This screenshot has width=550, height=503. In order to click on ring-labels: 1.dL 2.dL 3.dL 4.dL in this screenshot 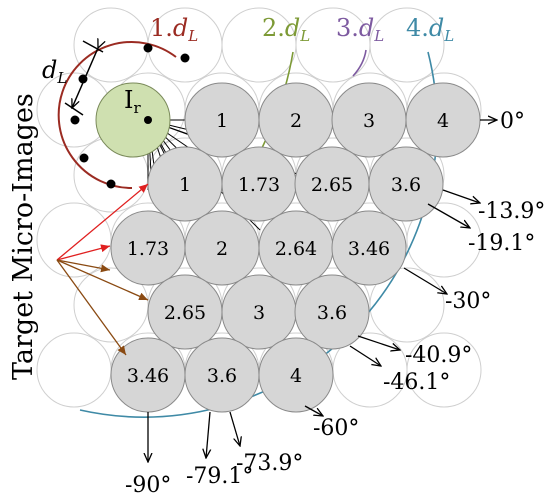, I will do `click(302, 29)`.